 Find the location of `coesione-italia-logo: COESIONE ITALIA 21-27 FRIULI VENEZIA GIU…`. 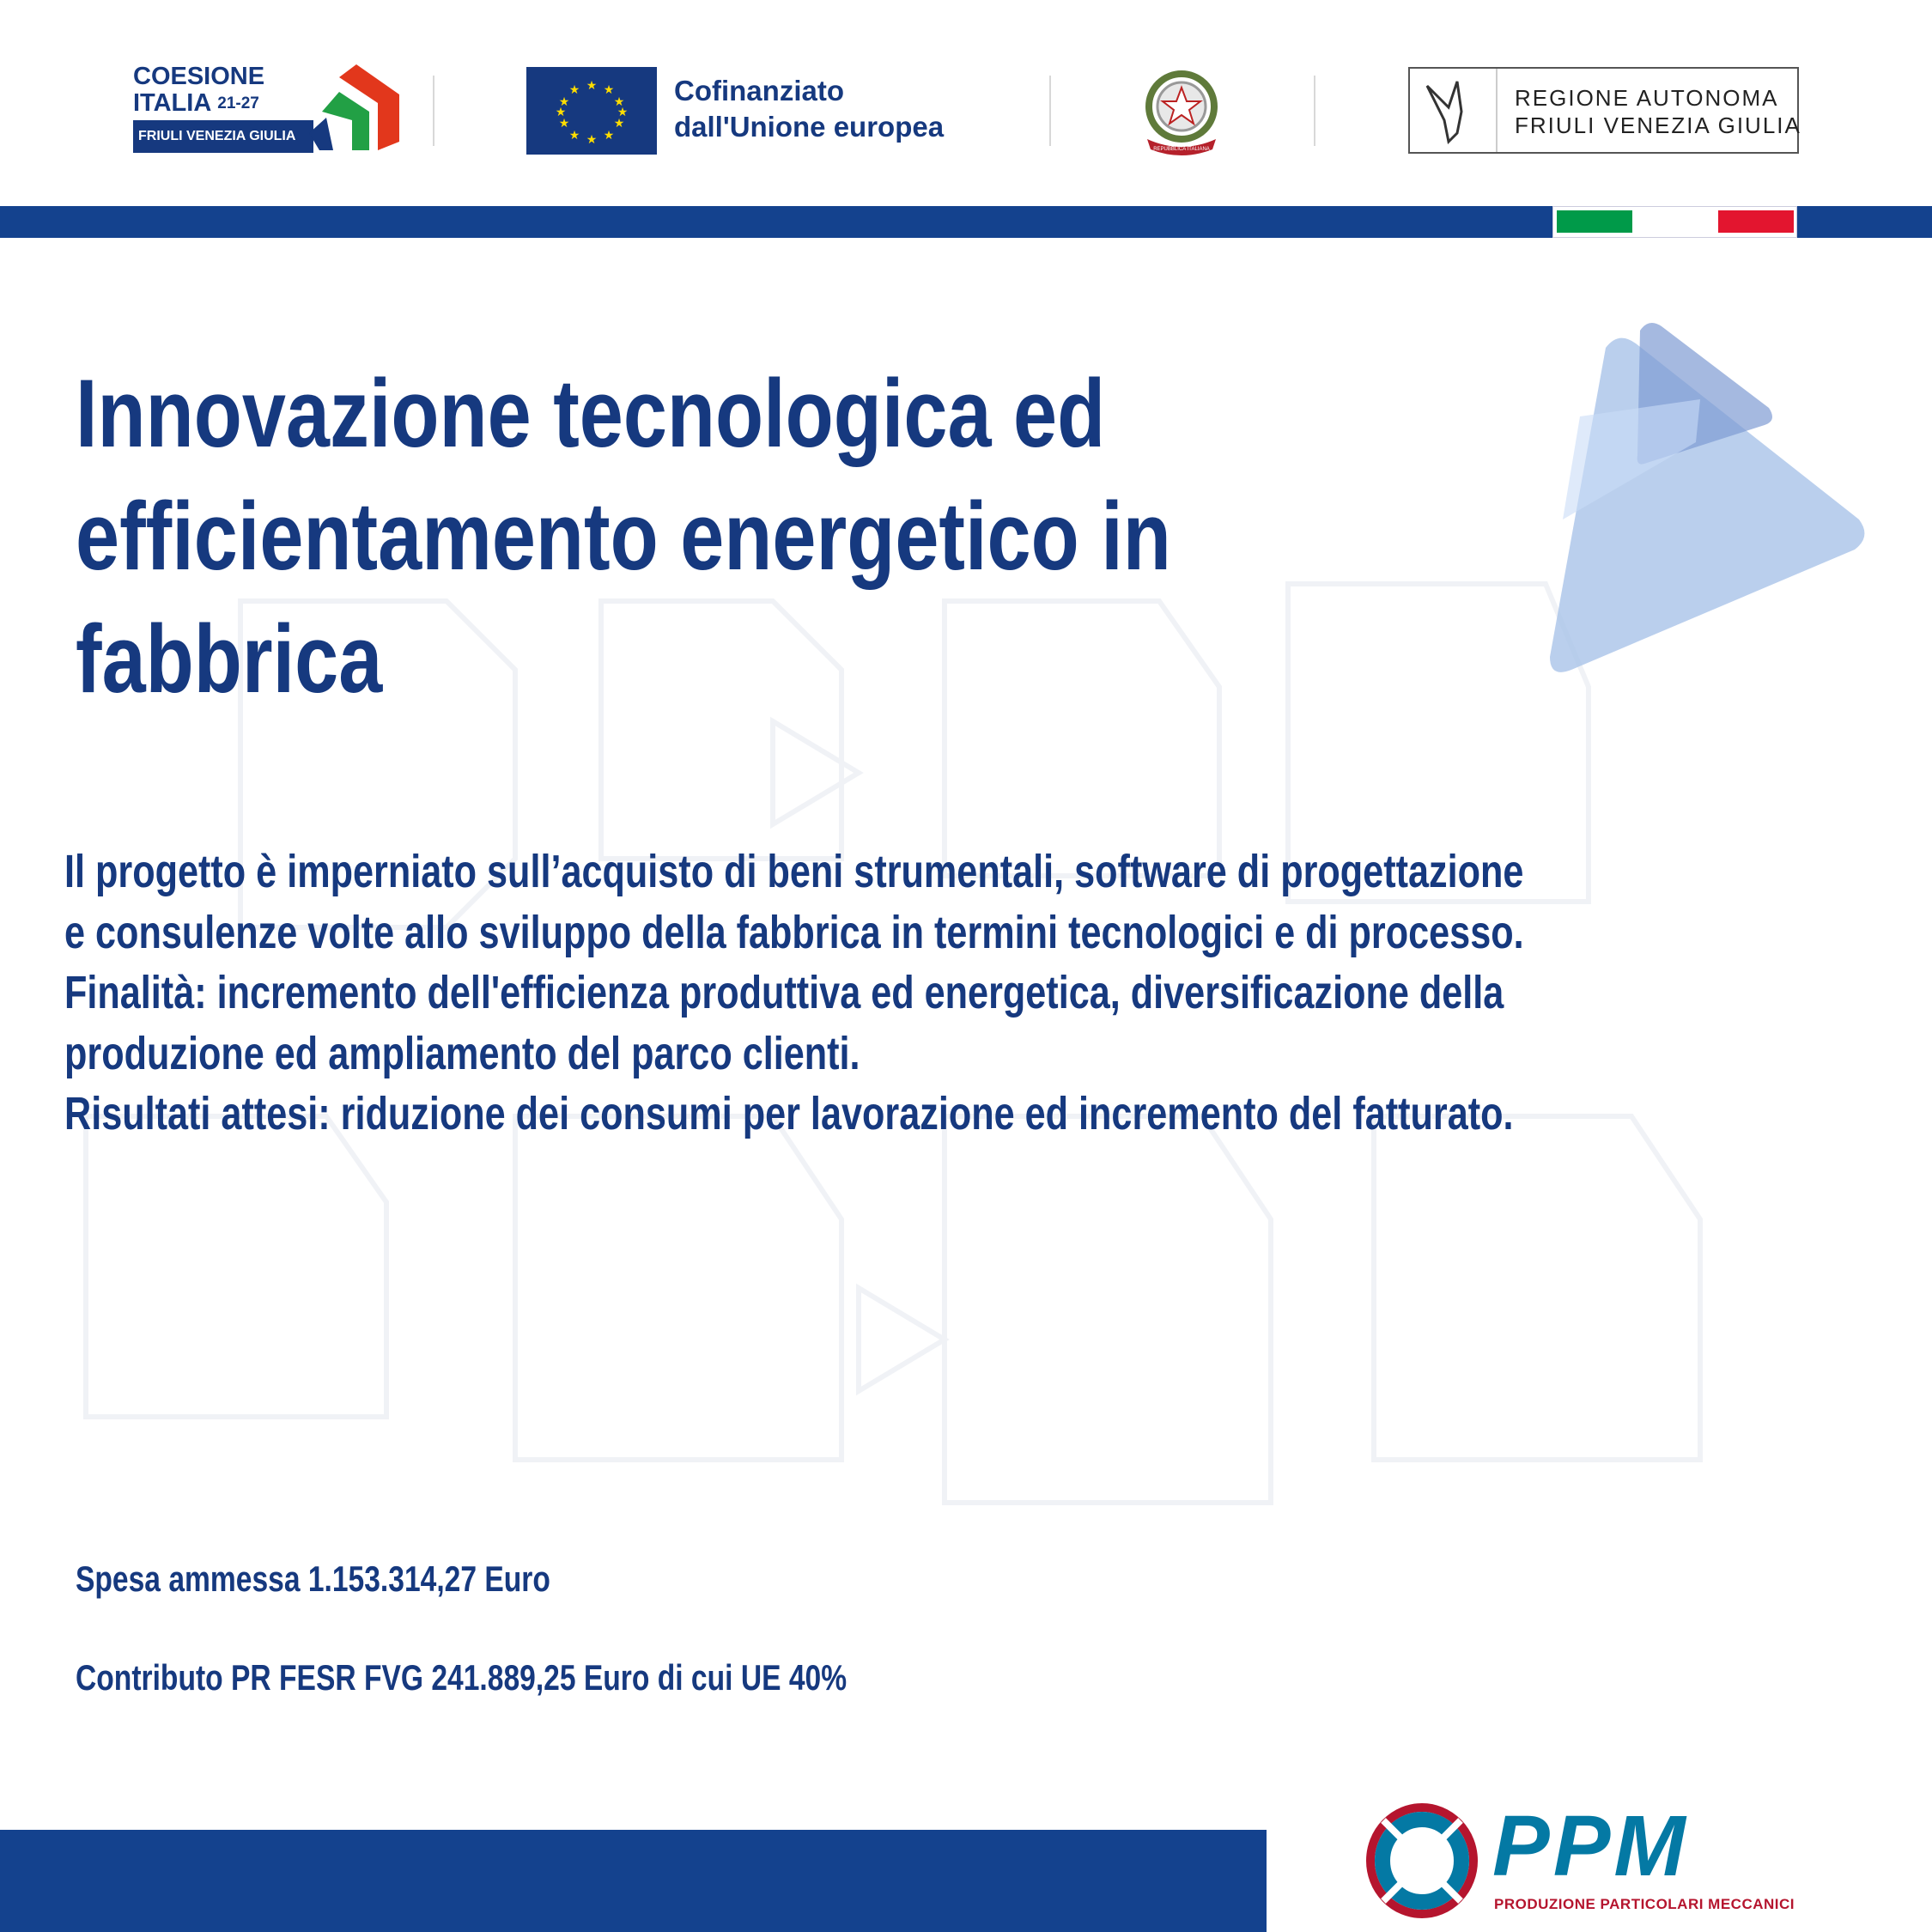

coesione-italia-logo: COESIONE ITALIA 21-27 FRIULI VENEZIA GIU… is located at coordinates (266, 109).